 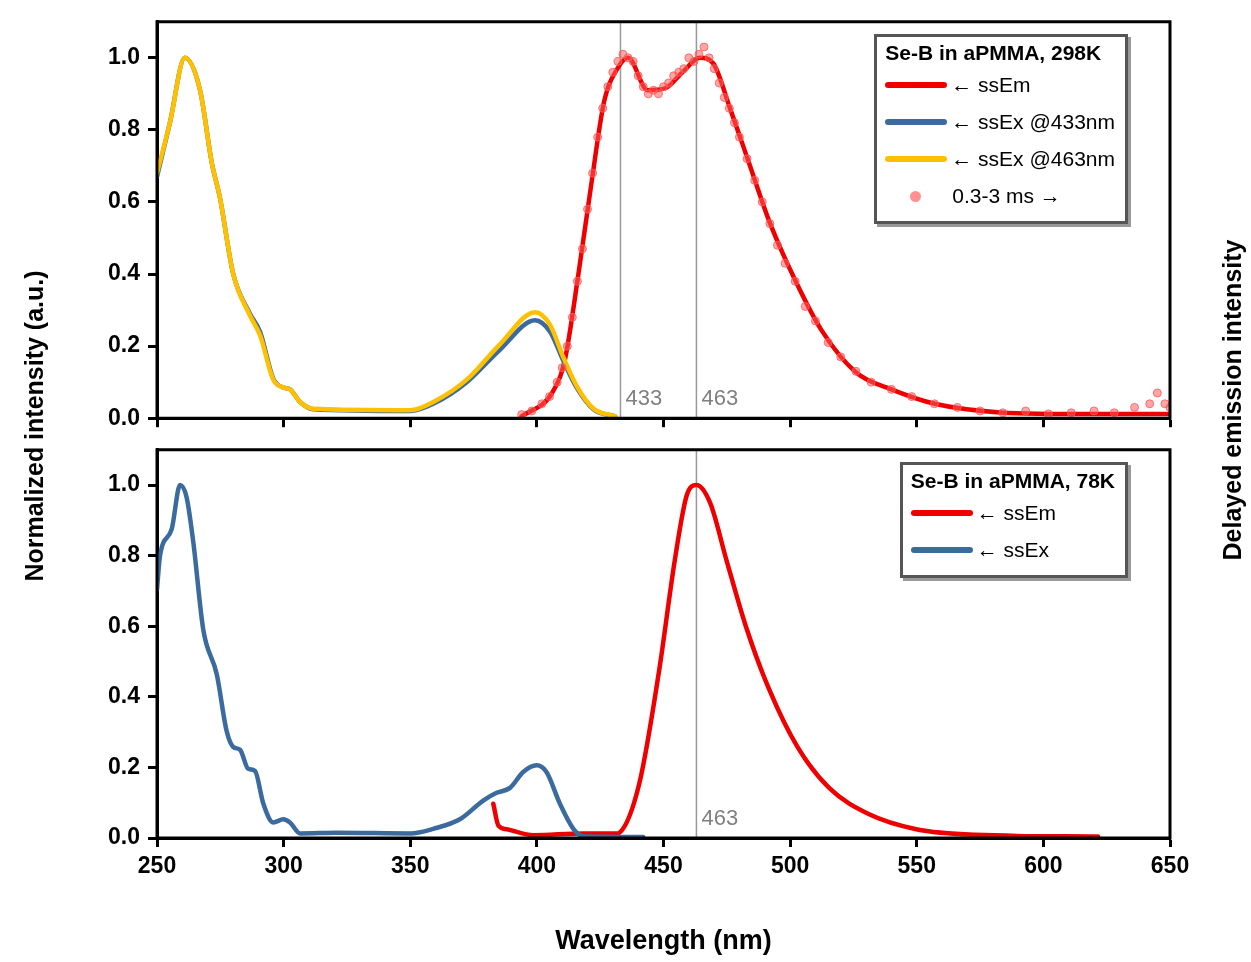 I want to click on x-tick-label: 300, so click(x=283, y=865).